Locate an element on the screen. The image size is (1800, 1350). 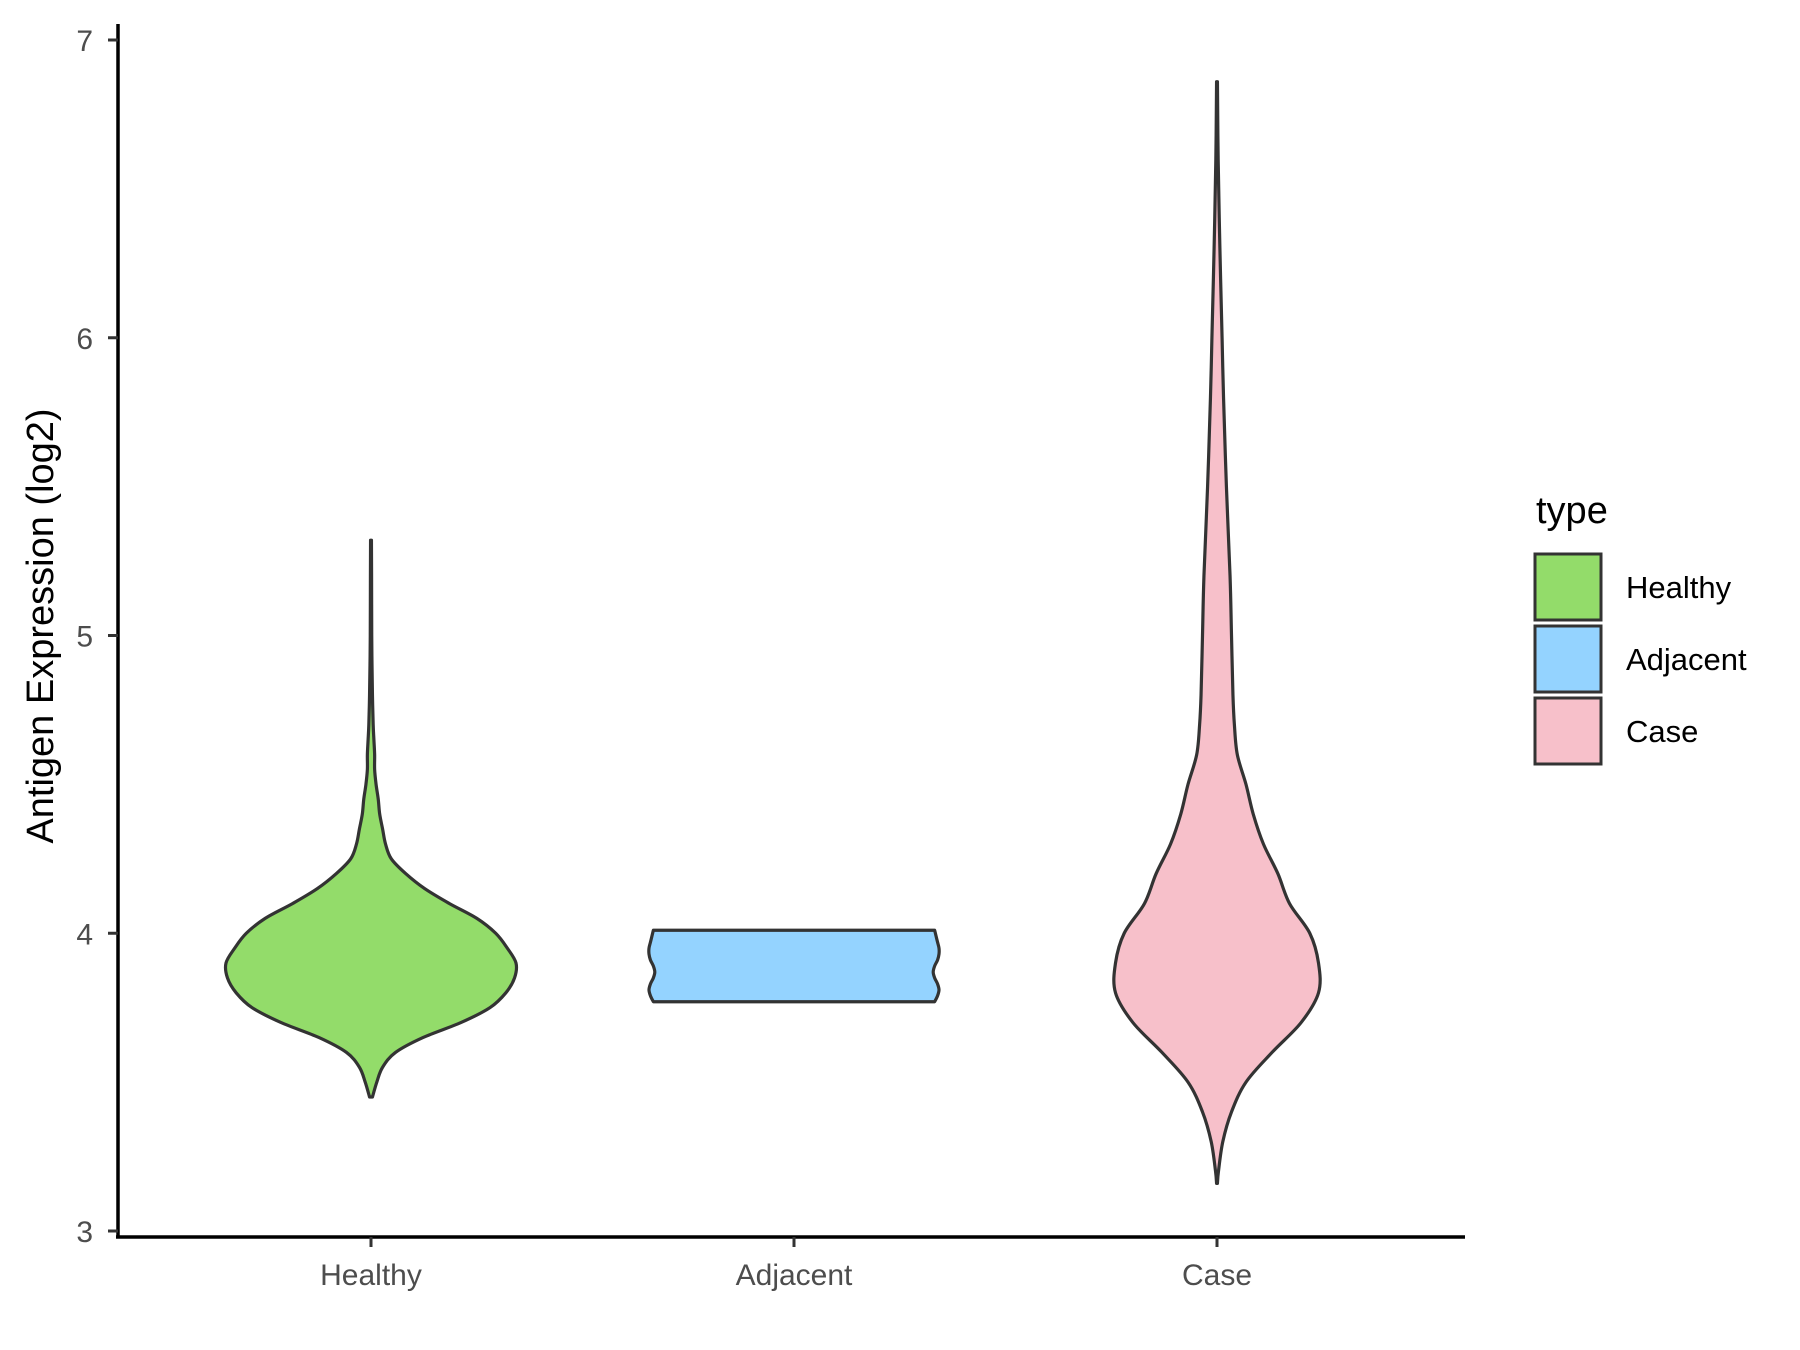
y-tick-label: 6 is located at coordinates (84, 339).